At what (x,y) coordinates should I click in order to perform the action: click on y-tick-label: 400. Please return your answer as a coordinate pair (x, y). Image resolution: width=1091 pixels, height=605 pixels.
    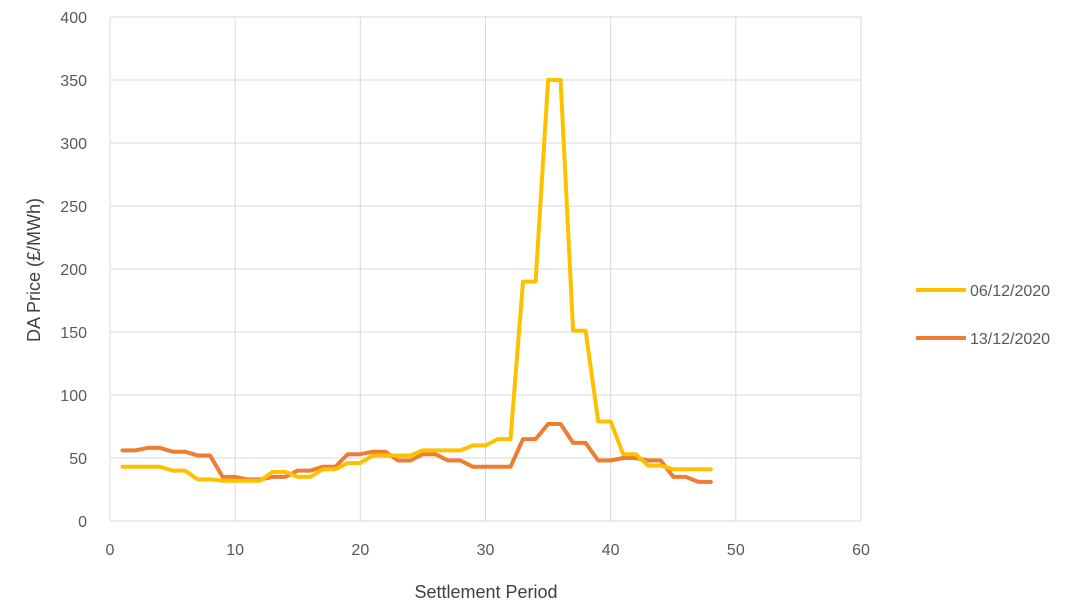
    Looking at the image, I should click on (73, 18).